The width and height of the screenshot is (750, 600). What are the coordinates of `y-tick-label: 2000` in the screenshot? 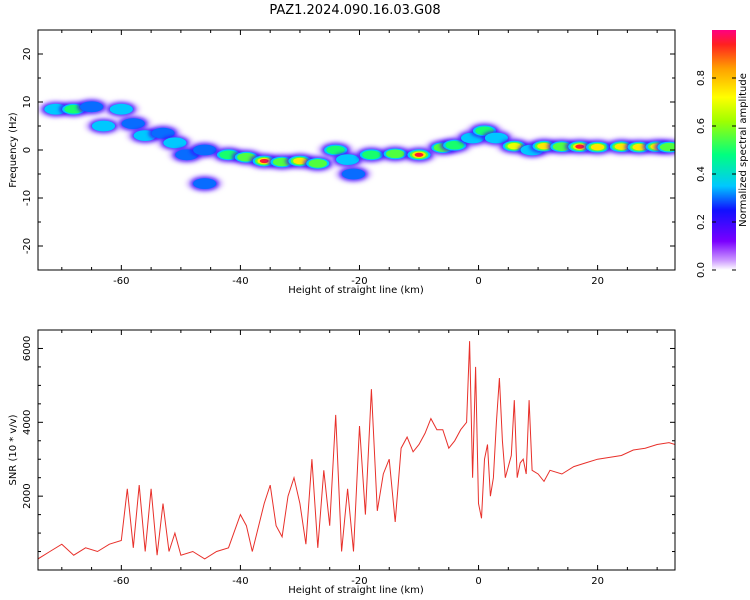 It's located at (27, 495).